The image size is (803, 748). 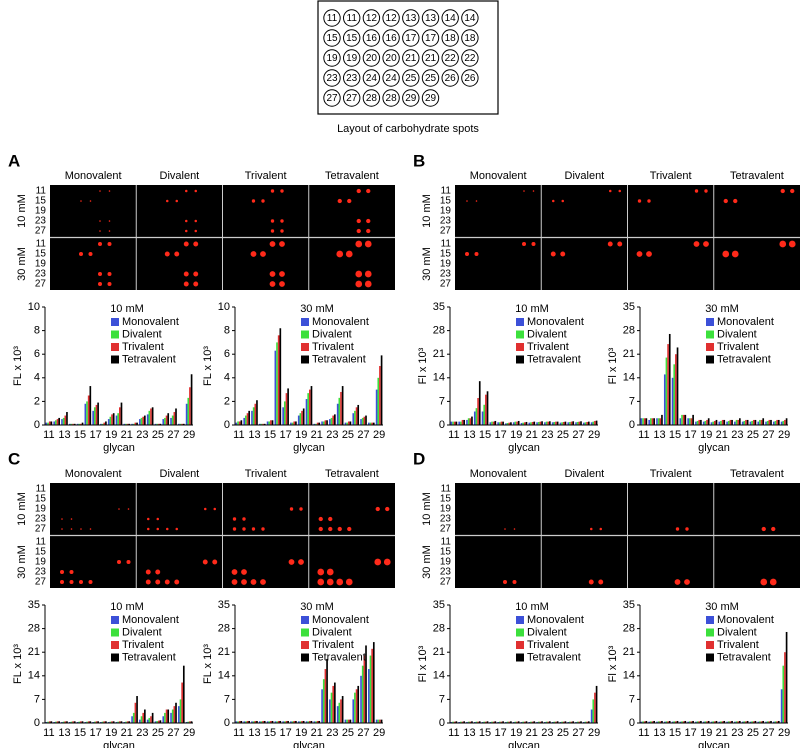 I want to click on legend-label: Divalent, so click(x=547, y=632).